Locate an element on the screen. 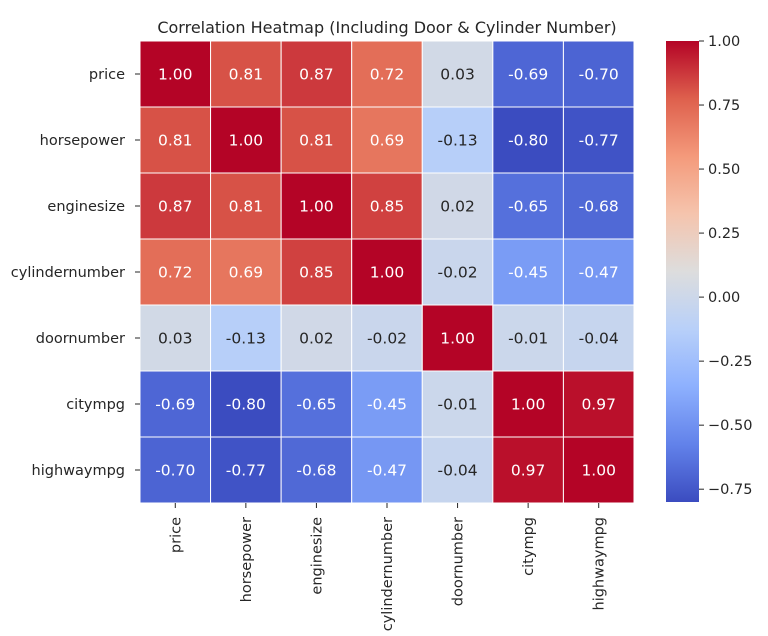  column-label: citympg is located at coordinates (529, 546).